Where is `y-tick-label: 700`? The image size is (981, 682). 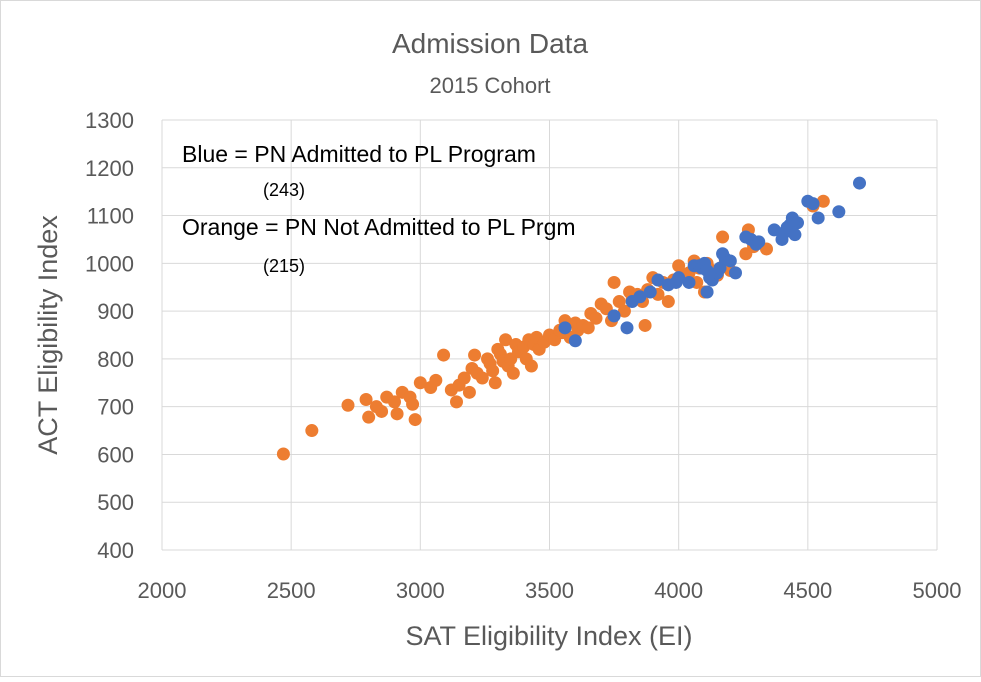 y-tick-label: 700 is located at coordinates (115, 407).